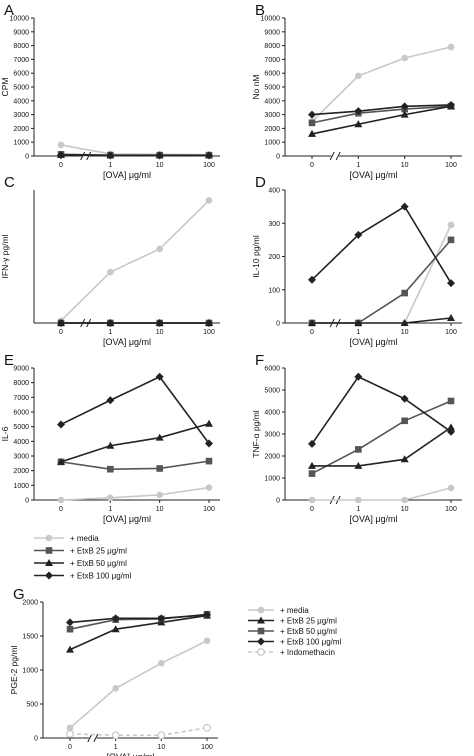 Image resolution: width=474 pixels, height=756 pixels. Describe the element at coordinates (256, 256) in the screenshot. I see `y-axis-title: IL-10 pg/ml` at that location.